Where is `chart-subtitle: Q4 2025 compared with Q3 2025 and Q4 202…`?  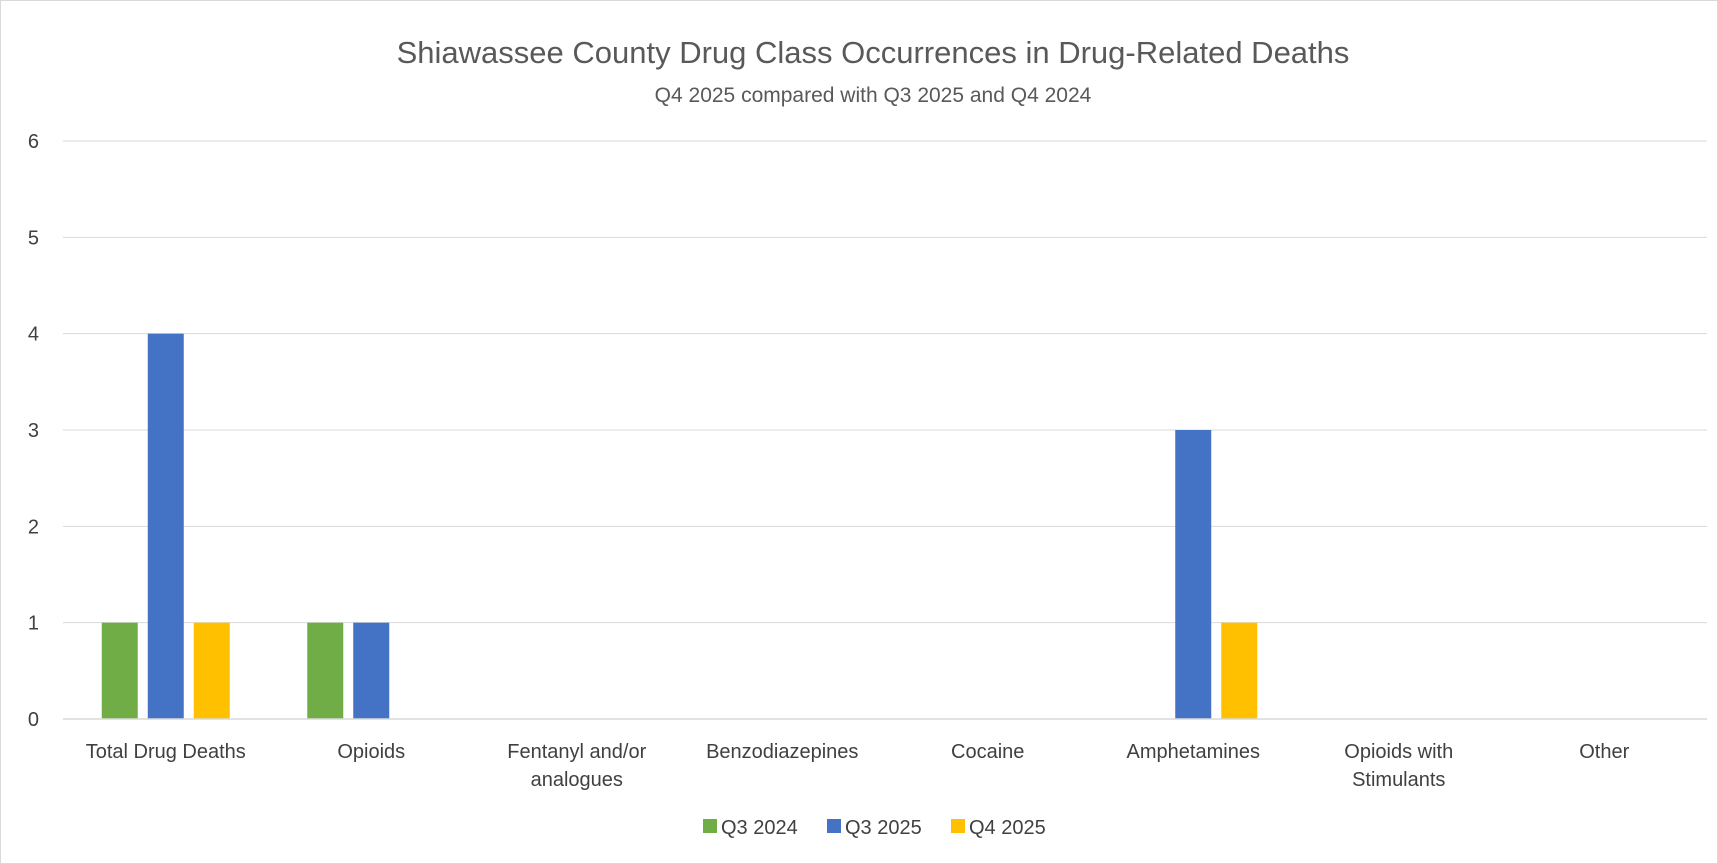 chart-subtitle: Q4 2025 compared with Q3 2025 and Q4 202… is located at coordinates (873, 95).